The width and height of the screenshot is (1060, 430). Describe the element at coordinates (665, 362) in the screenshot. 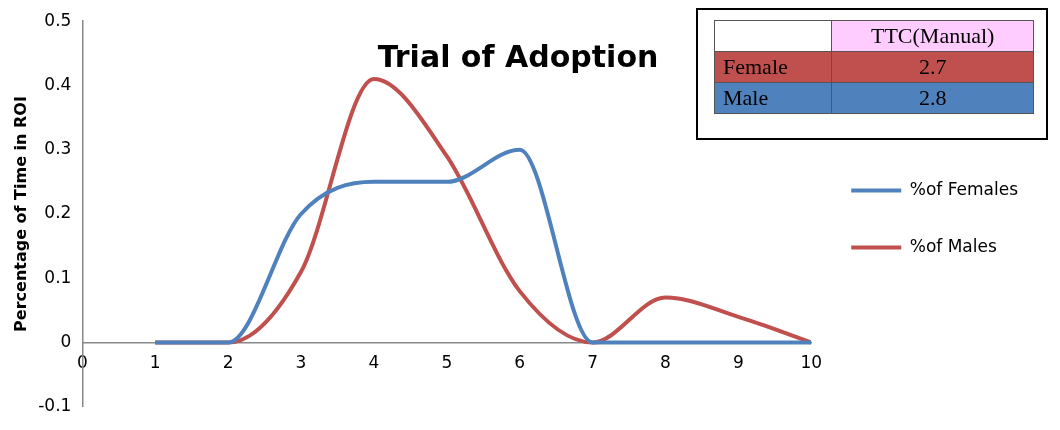

I see `x-tick-label: 8` at that location.